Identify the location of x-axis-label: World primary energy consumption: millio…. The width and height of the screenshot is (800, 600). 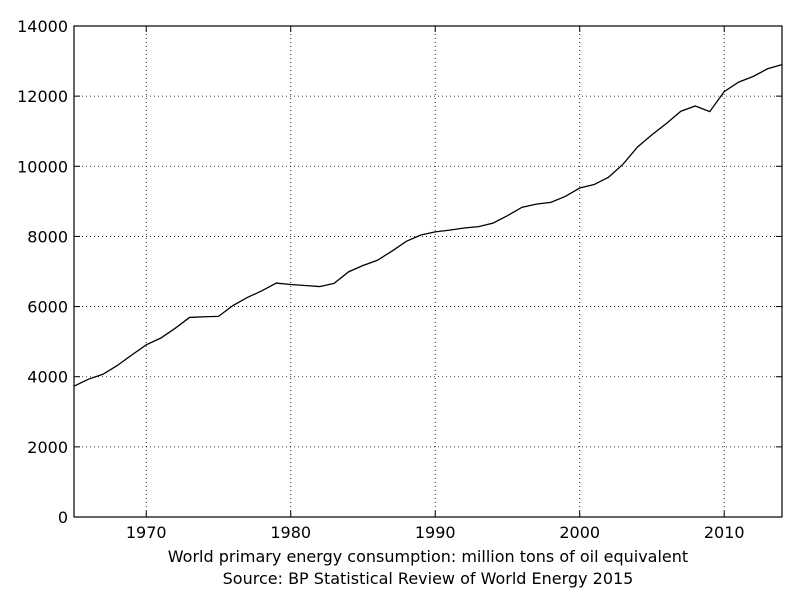
(428, 556).